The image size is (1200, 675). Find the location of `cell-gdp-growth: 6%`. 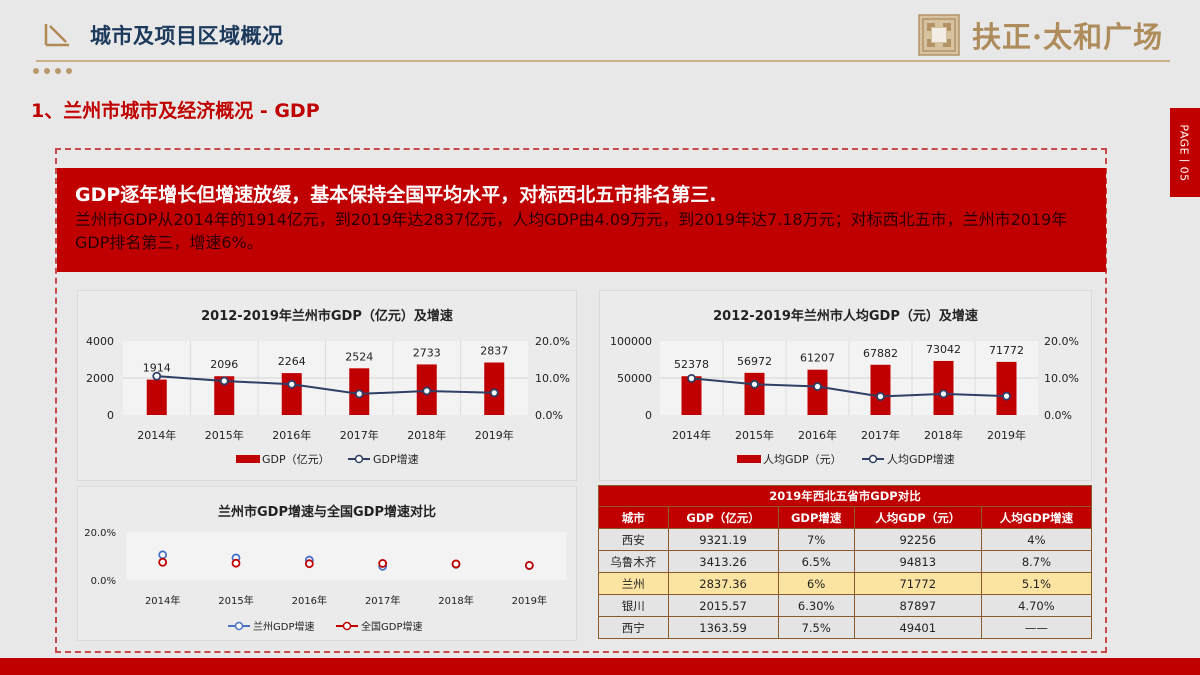

cell-gdp-growth: 6% is located at coordinates (816, 583).